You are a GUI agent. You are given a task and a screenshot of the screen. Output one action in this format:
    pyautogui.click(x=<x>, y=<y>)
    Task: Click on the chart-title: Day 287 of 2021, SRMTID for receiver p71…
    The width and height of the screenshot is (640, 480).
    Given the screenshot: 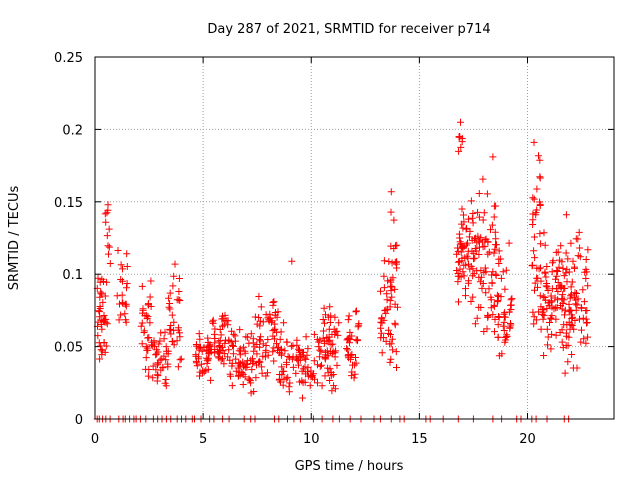 What is the action you would take?
    pyautogui.click(x=348, y=29)
    